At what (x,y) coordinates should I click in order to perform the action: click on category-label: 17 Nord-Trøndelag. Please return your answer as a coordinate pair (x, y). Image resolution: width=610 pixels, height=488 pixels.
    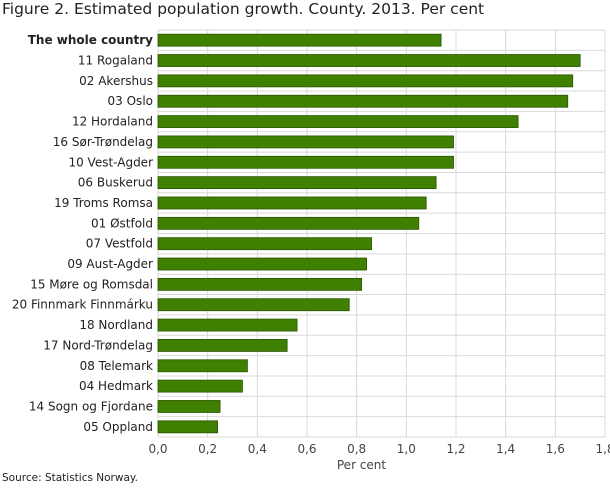
    Looking at the image, I should click on (98, 345).